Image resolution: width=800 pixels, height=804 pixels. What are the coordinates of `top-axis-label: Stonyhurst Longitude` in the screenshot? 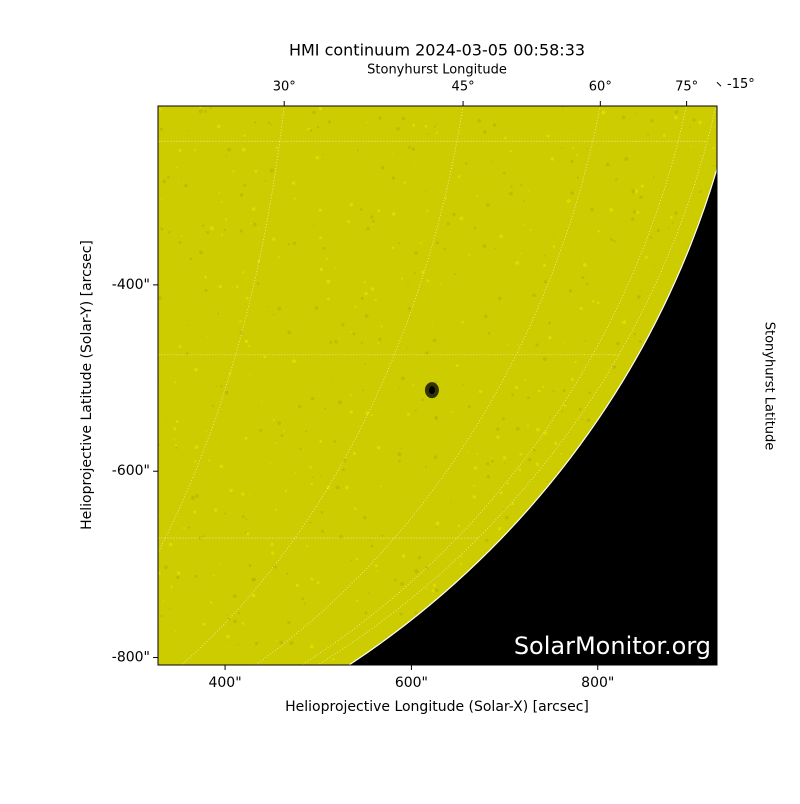 It's located at (437, 70).